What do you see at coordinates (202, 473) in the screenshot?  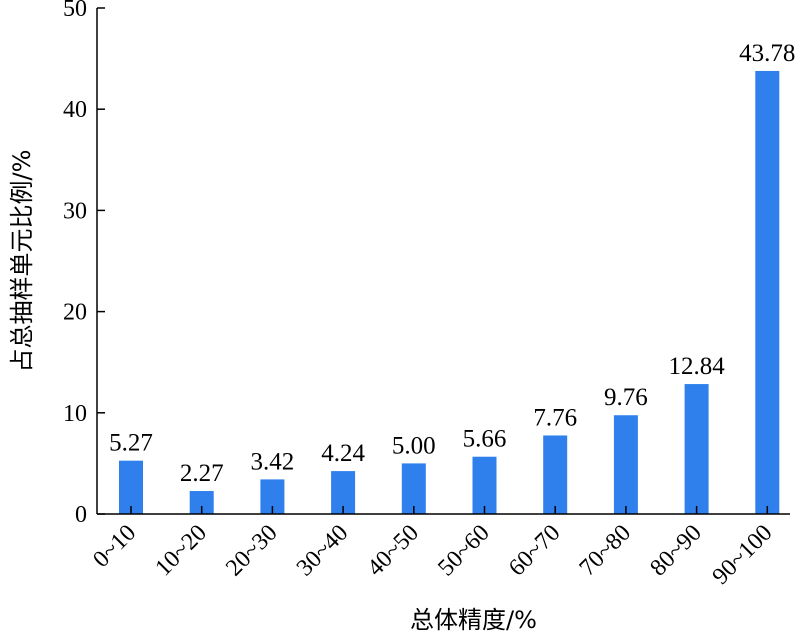 I see `data-label: 2.27` at bounding box center [202, 473].